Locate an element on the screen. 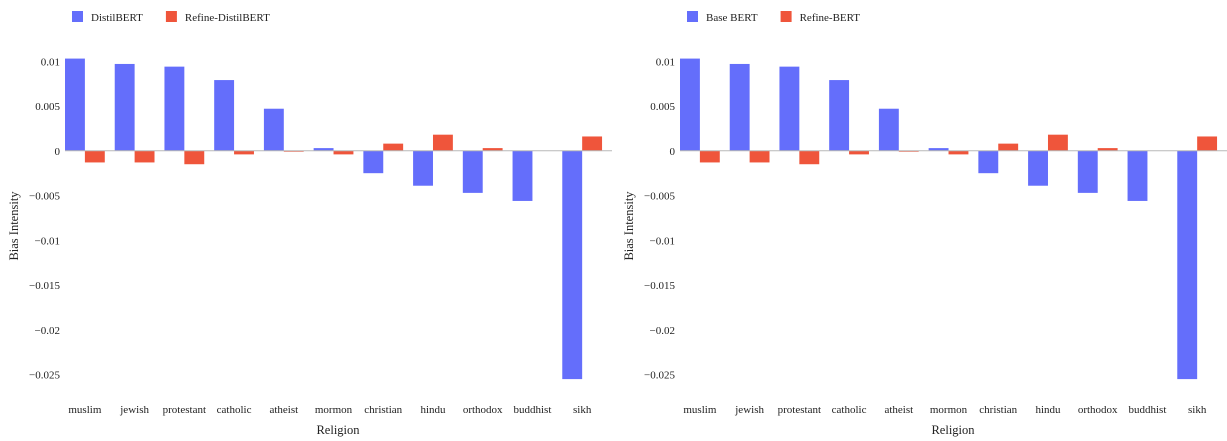  legend-label-refine: Refine-DistilBERT is located at coordinates (227, 18).